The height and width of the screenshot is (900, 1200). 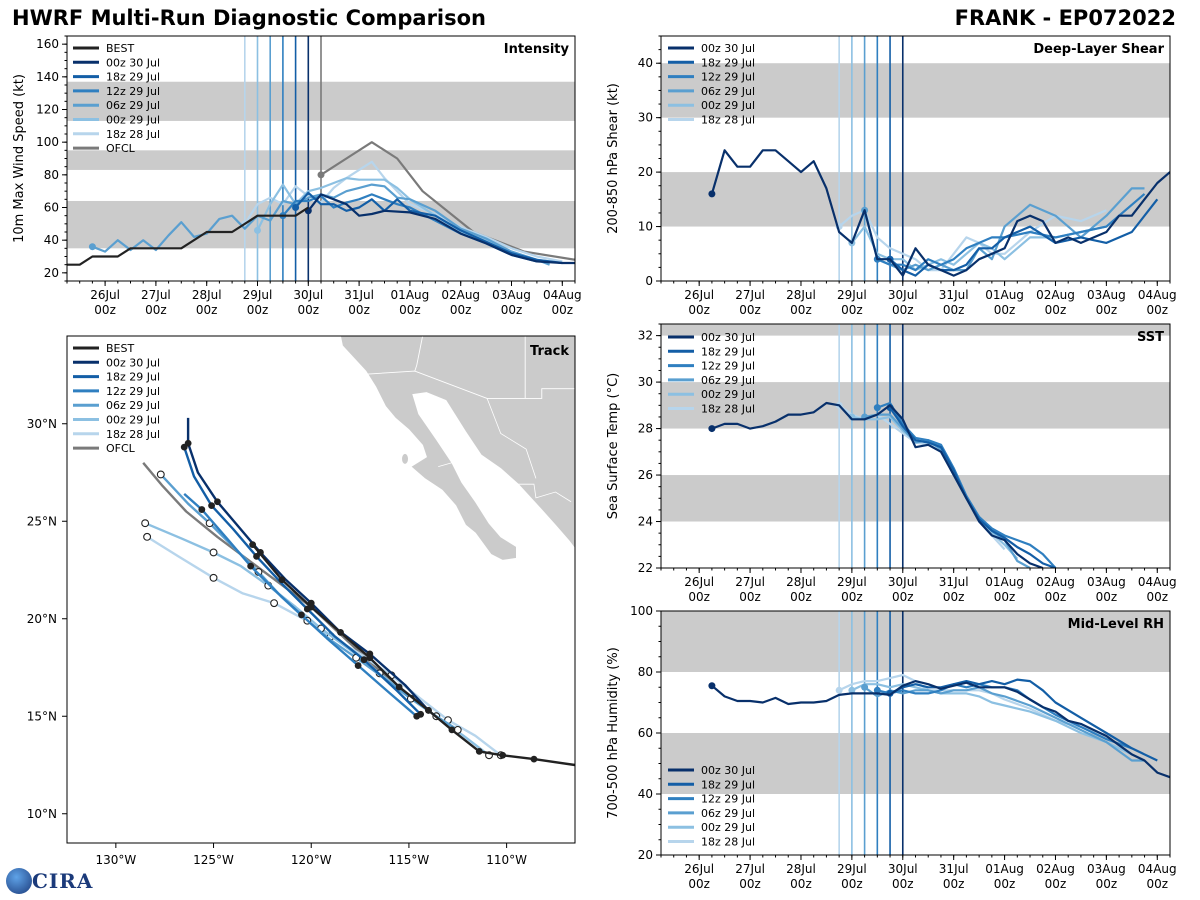 What do you see at coordinates (120, 348) in the screenshot?
I see `track-legend-label: BEST` at bounding box center [120, 348].